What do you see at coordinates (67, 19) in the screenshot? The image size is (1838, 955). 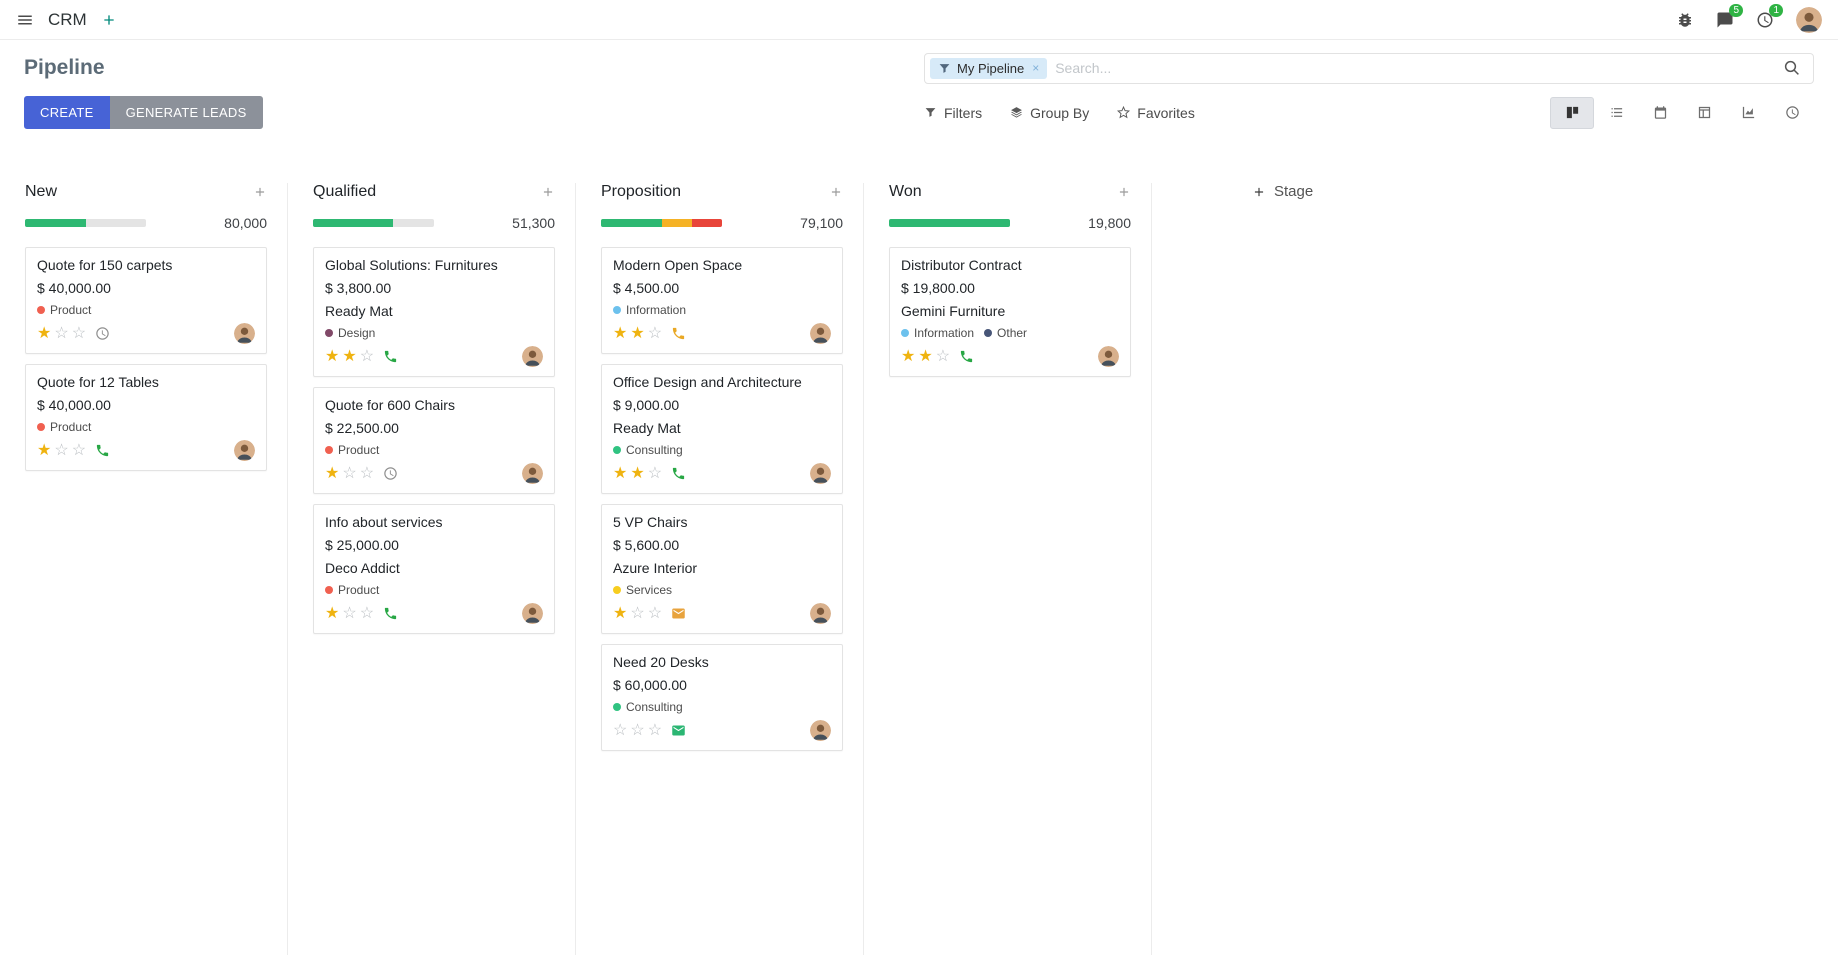 I see `app-name: CRM` at bounding box center [67, 19].